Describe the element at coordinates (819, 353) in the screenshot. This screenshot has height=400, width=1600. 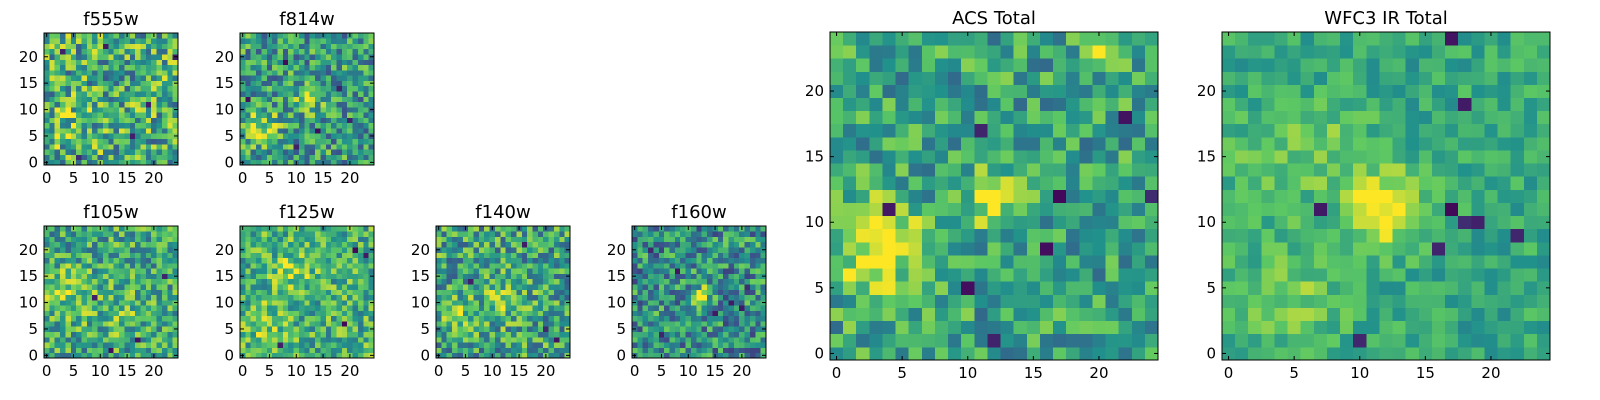
I see `y-tick-label: 0` at that location.